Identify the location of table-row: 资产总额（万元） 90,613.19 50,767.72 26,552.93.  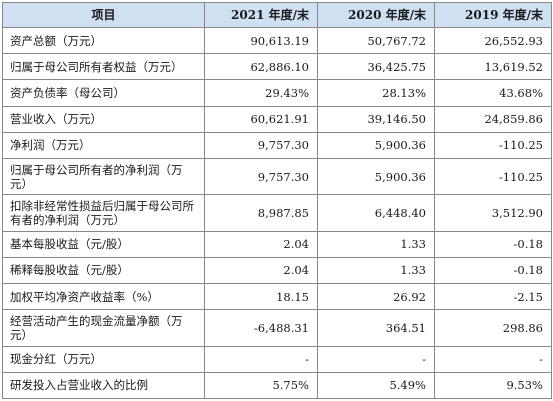
(277, 40).